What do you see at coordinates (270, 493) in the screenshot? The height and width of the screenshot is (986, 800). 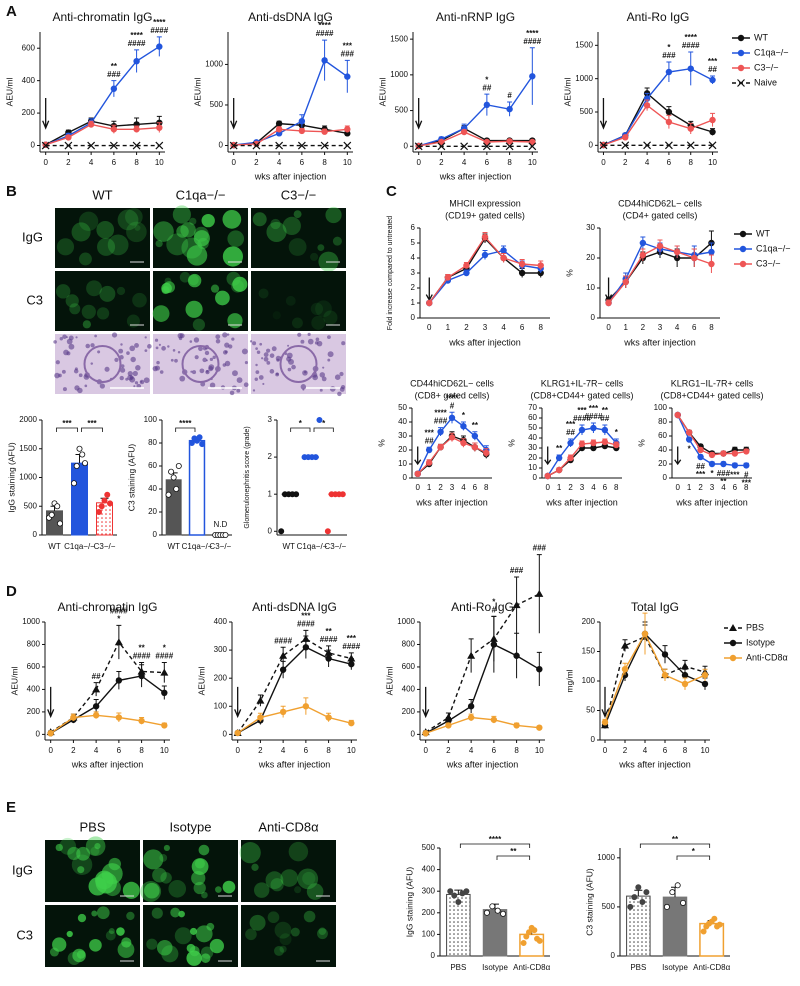 I see `y-tick-label: 1` at bounding box center [270, 493].